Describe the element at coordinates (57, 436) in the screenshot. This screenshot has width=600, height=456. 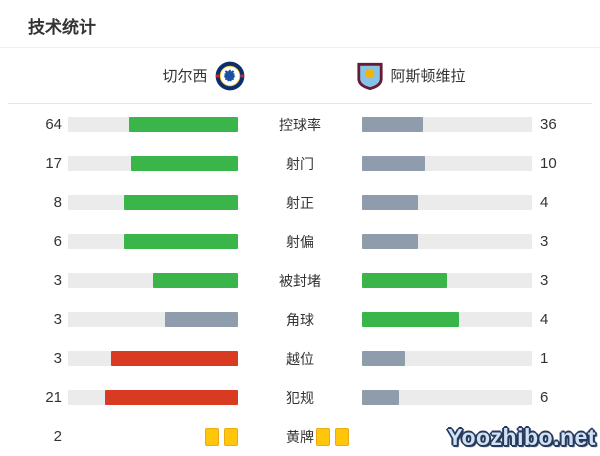
I see `home-value: 2` at that location.